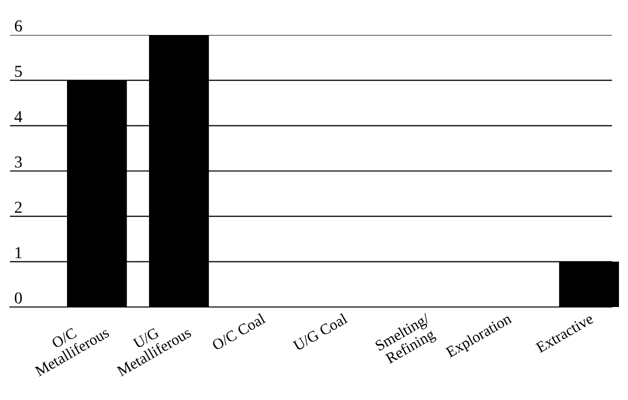  Describe the element at coordinates (18, 298) in the screenshot. I see `y-tick-label: 0` at that location.